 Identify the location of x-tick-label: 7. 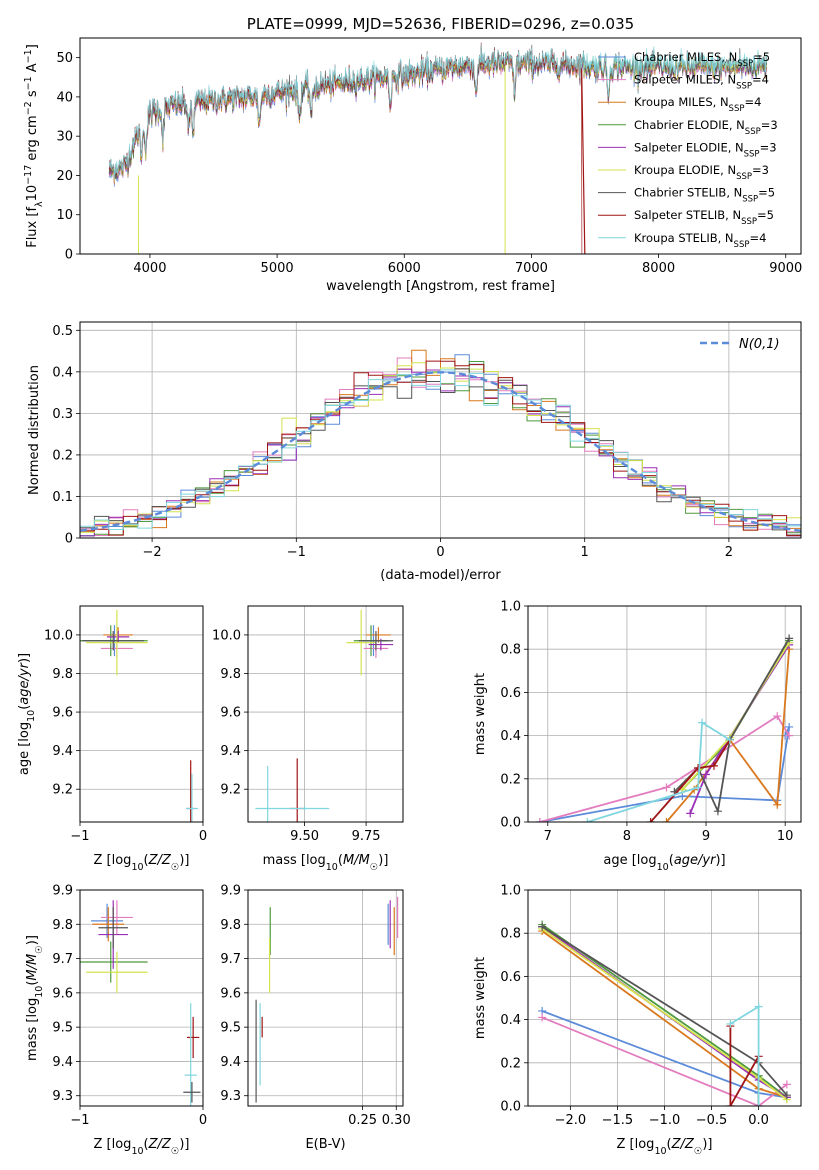
(548, 836).